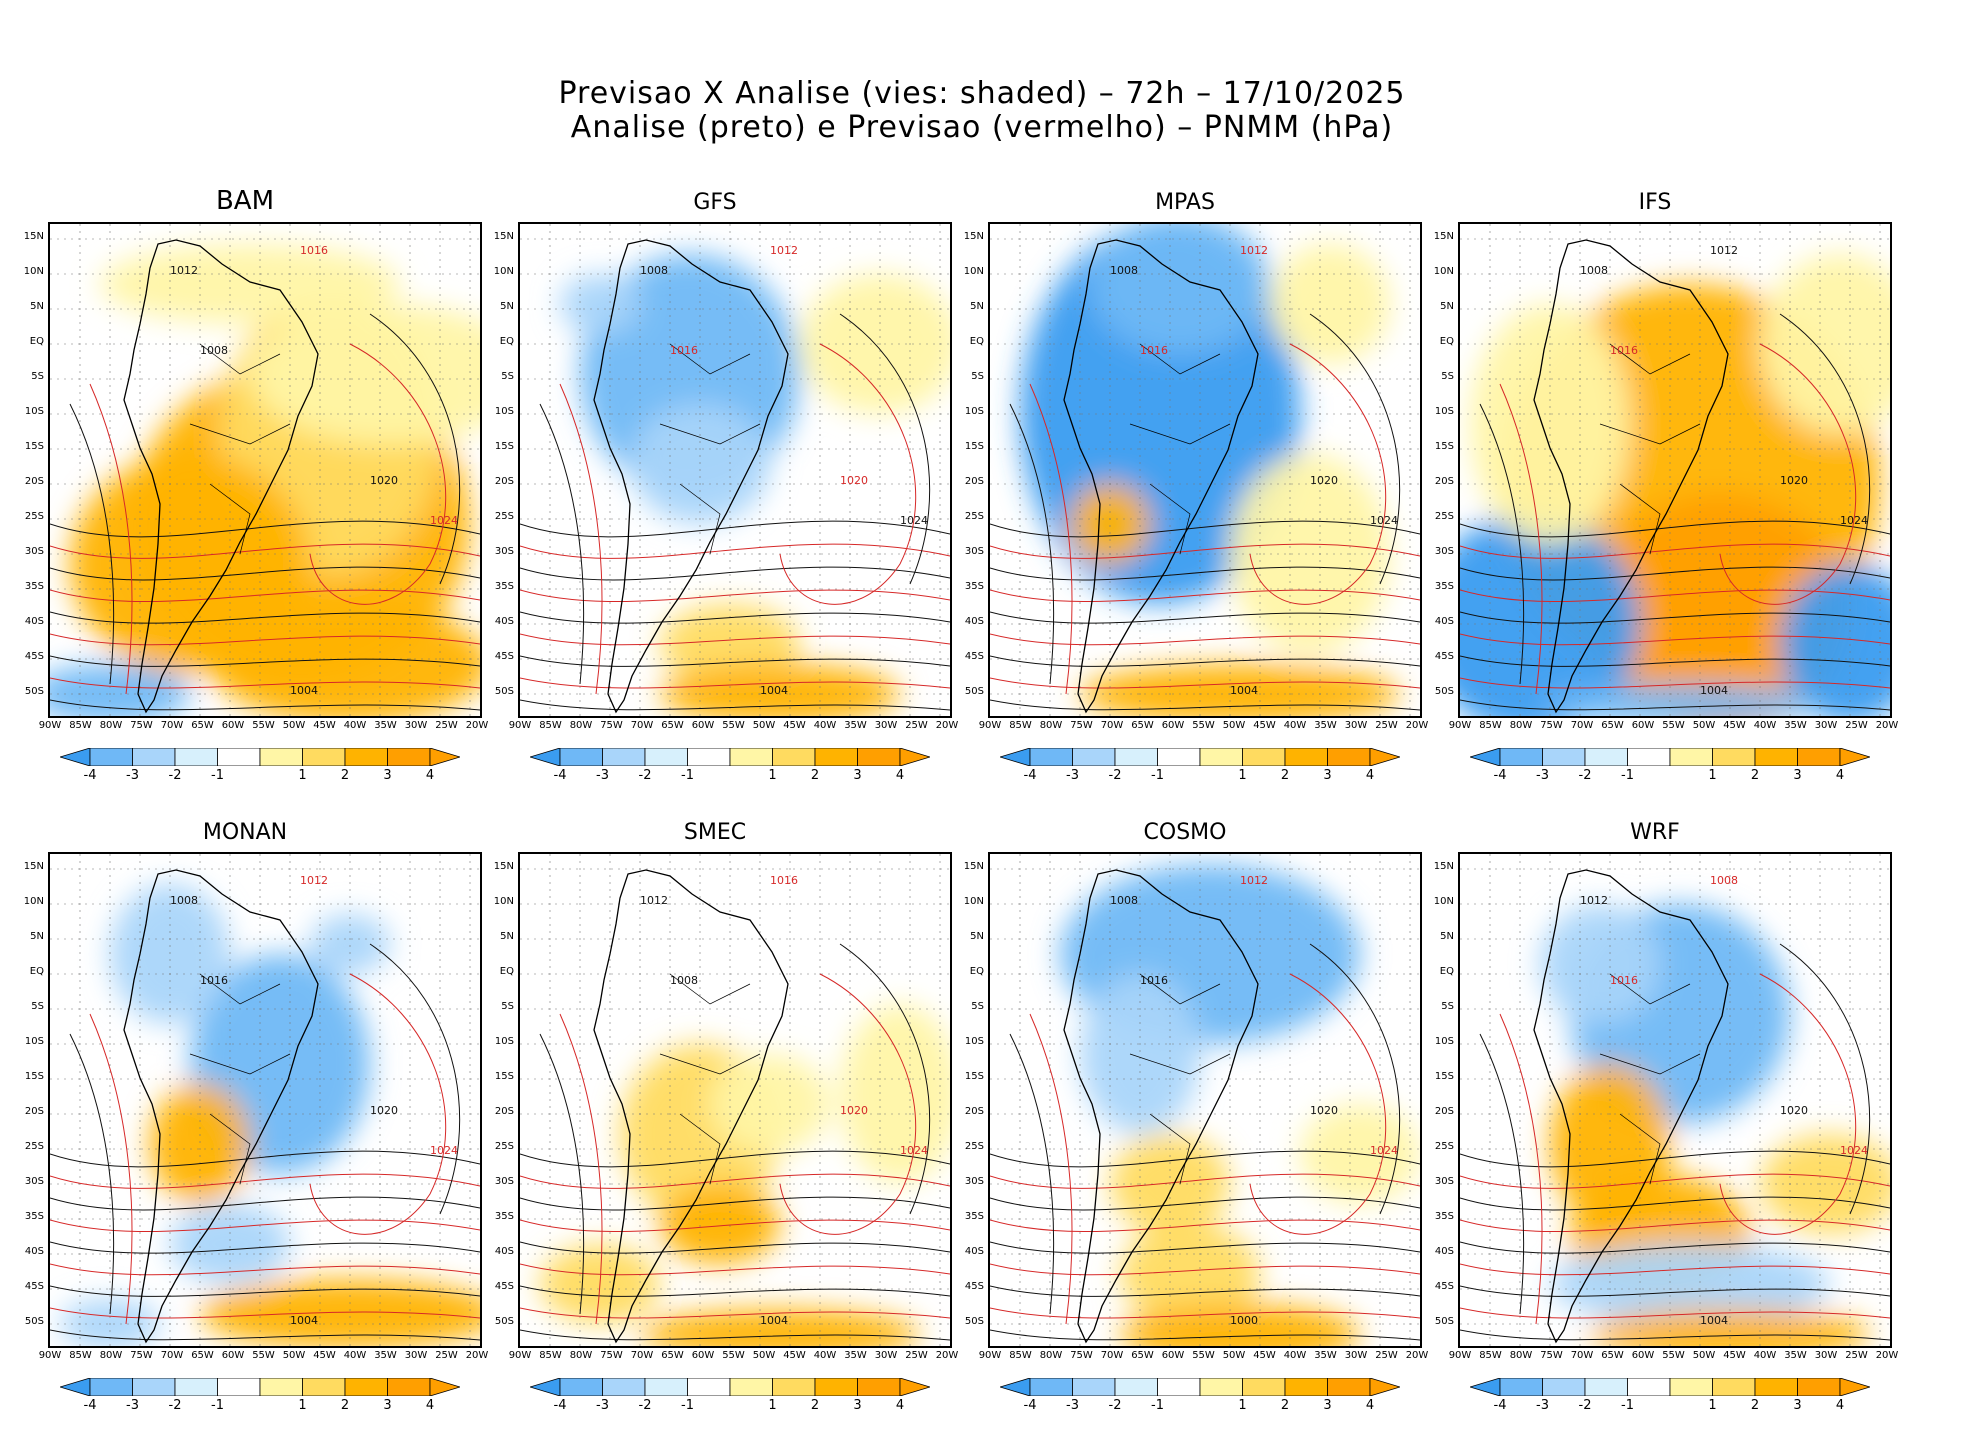 The image size is (1964, 1436). What do you see at coordinates (1444, 516) in the screenshot?
I see `lat-tick-label: 25S` at bounding box center [1444, 516].